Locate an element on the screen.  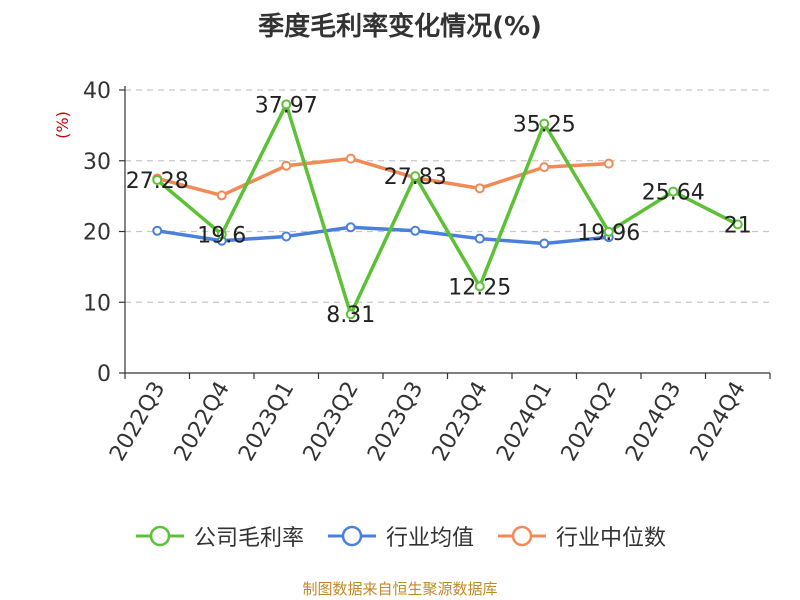
y-tick-label: 0 is located at coordinates (104, 374).